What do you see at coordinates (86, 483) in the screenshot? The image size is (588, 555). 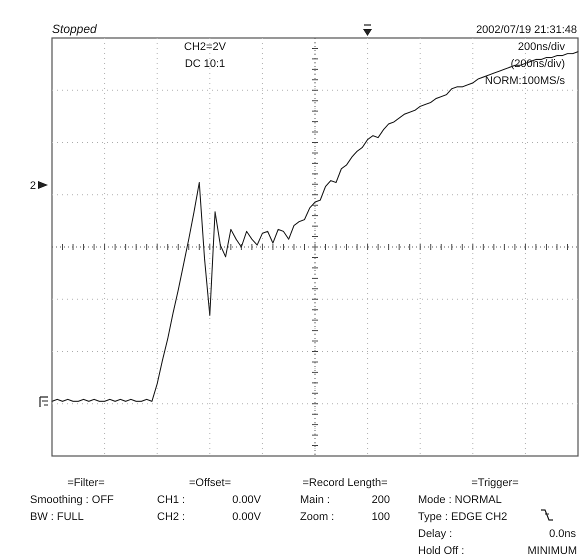 I see `text: =Filter=` at bounding box center [86, 483].